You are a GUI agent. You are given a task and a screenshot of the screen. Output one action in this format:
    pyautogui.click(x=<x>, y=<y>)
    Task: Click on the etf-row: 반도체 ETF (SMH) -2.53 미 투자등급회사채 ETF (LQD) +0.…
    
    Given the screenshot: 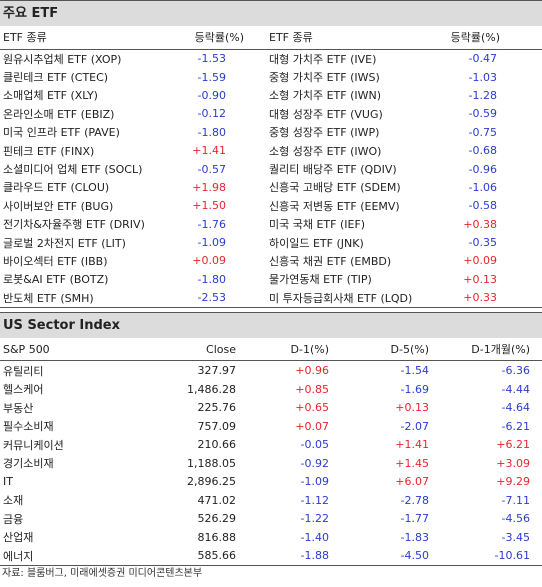 What is the action you would take?
    pyautogui.click(x=271, y=298)
    